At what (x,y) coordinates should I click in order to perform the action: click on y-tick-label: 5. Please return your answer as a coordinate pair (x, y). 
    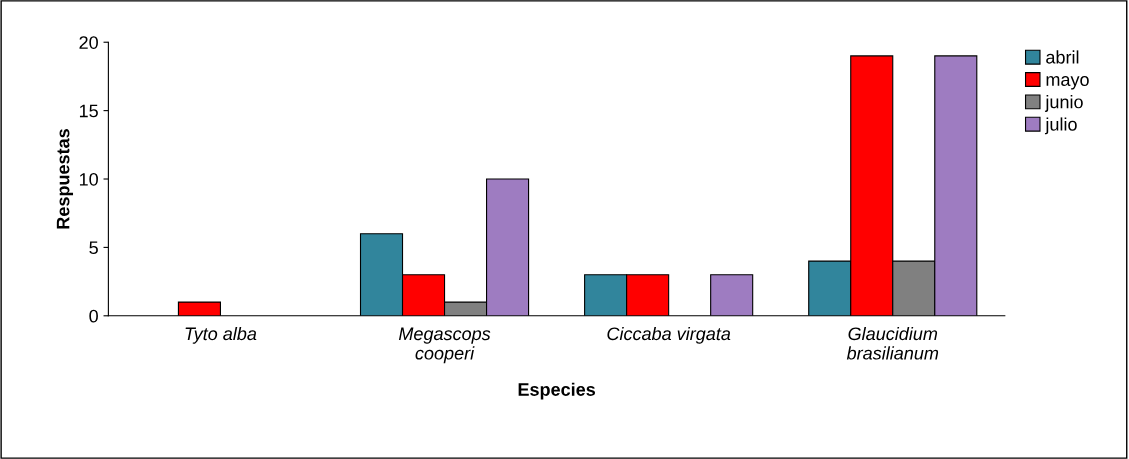
    Looking at the image, I should click on (93, 248).